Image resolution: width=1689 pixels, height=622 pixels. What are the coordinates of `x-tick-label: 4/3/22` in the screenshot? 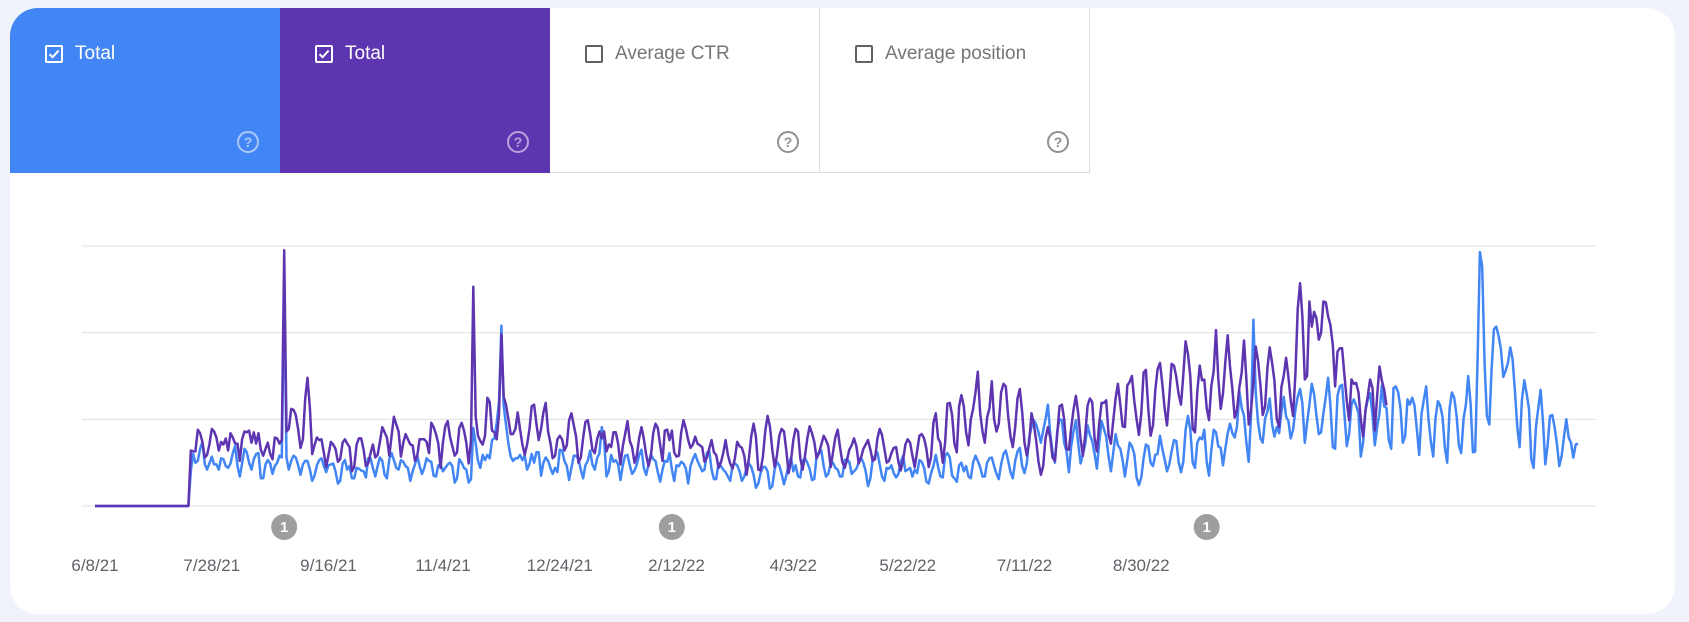 It's located at (793, 565).